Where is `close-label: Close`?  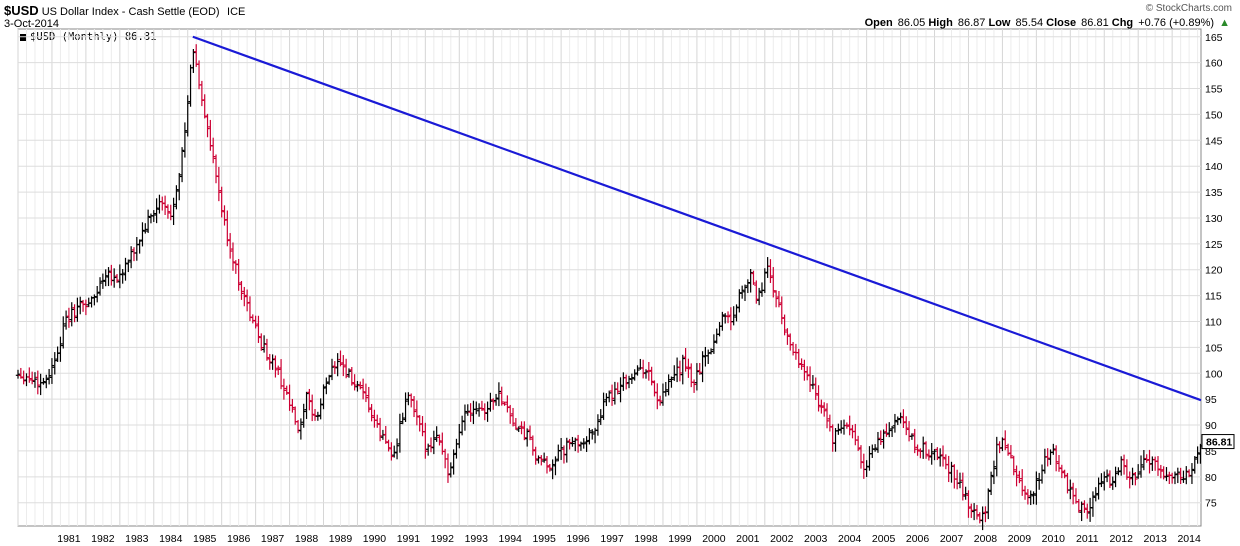
close-label: Close is located at coordinates (1061, 23).